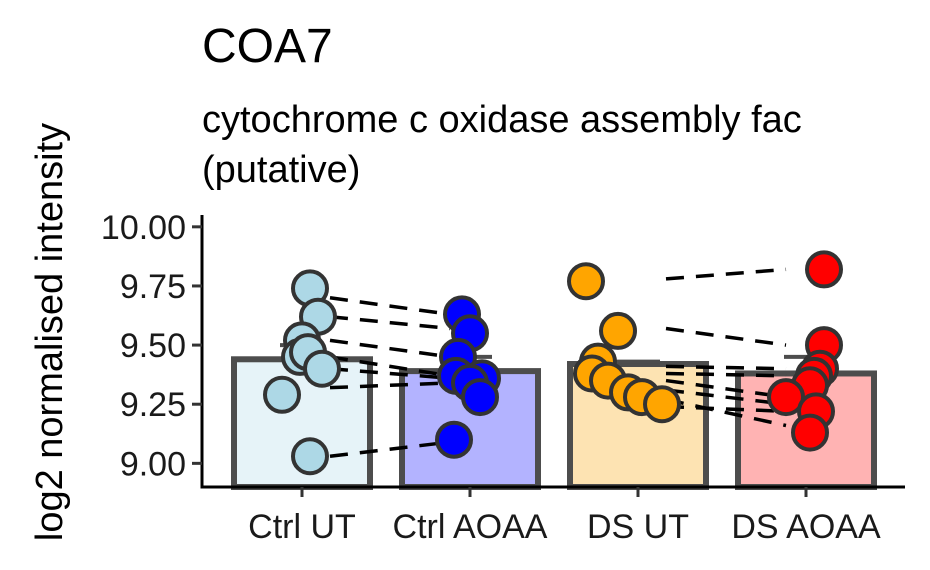  What do you see at coordinates (153, 405) in the screenshot?
I see `y-tick-label-2: 9.25` at bounding box center [153, 405].